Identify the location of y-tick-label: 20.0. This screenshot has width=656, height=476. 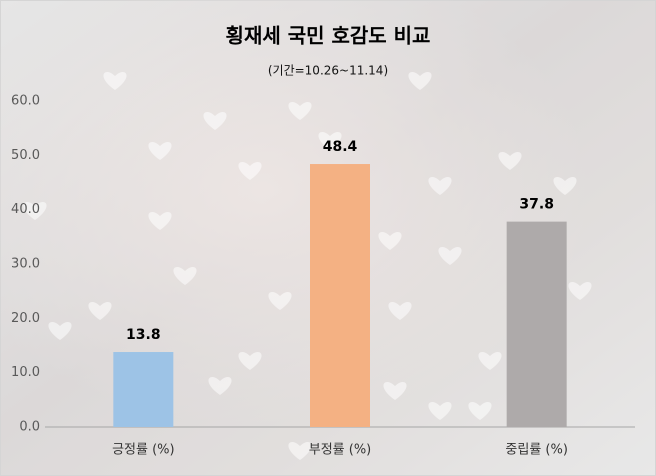
(25, 318).